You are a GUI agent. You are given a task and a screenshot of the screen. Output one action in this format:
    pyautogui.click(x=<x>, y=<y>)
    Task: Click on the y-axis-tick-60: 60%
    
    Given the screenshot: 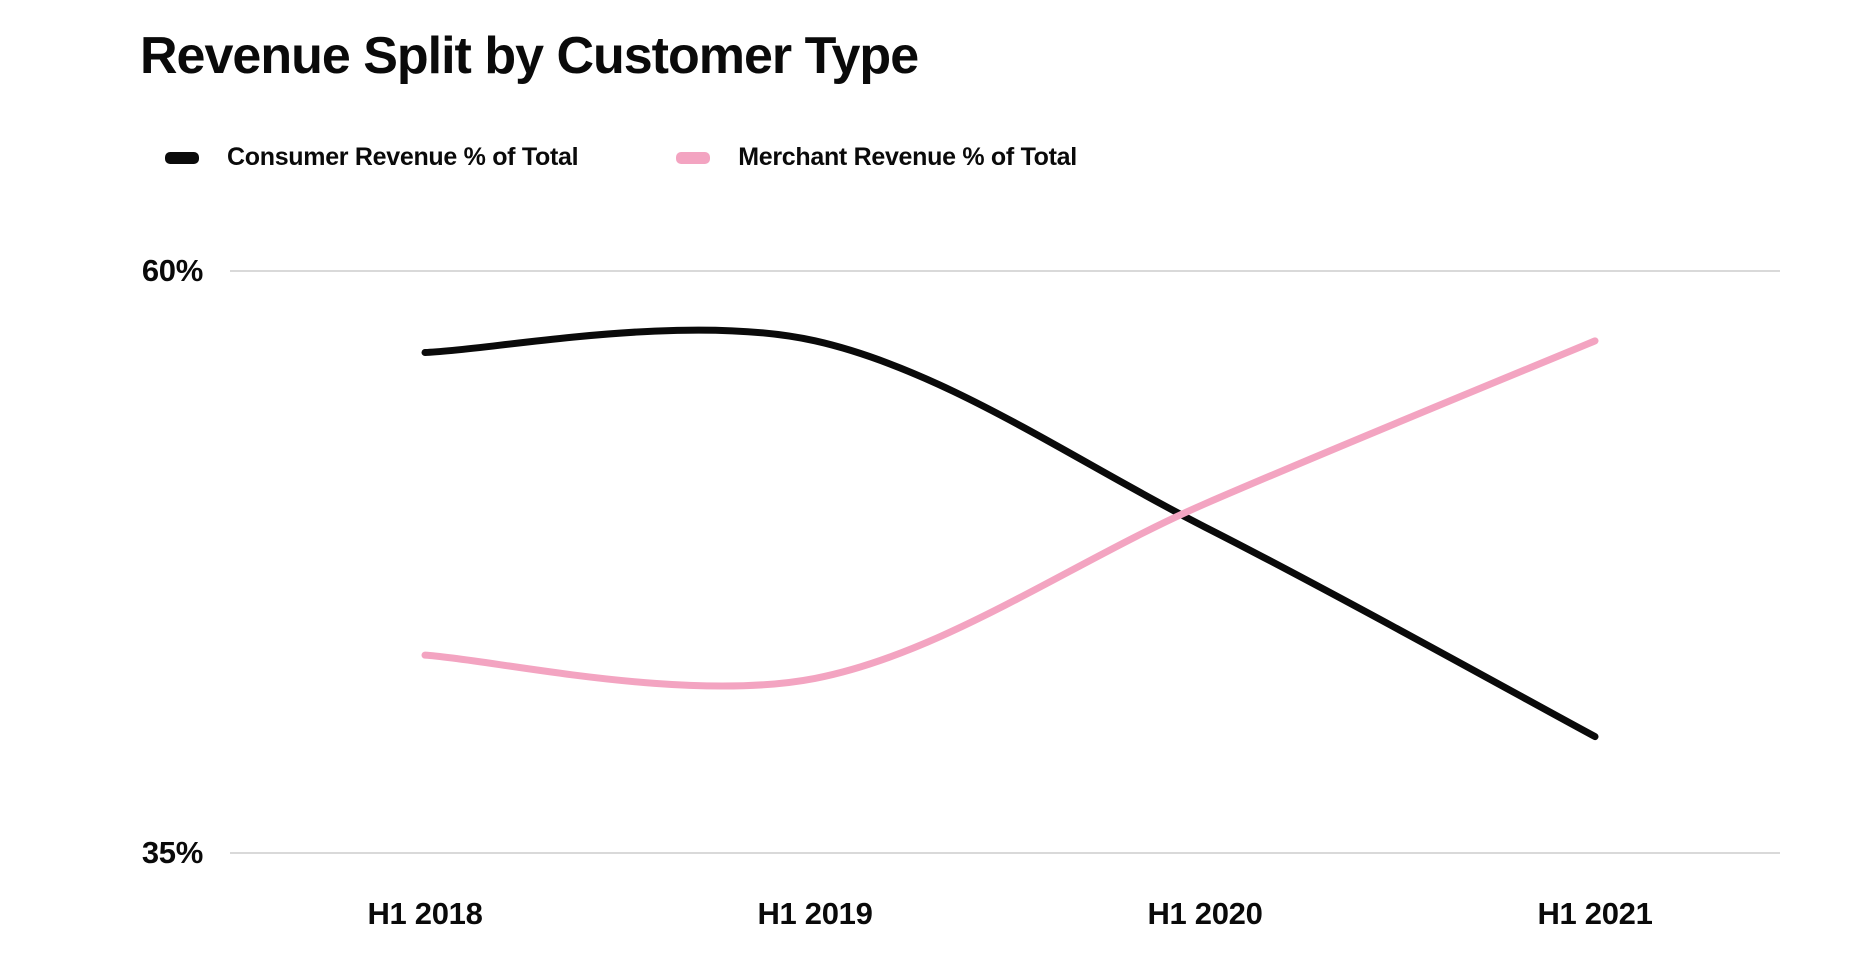 What is the action you would take?
    pyautogui.click(x=172, y=270)
    